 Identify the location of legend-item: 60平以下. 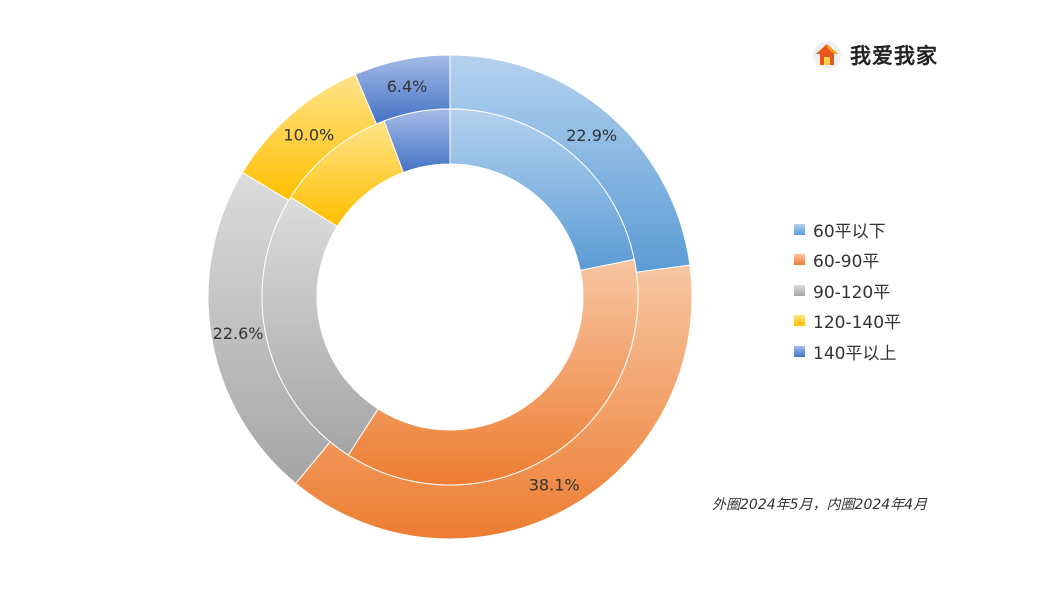
(847, 229).